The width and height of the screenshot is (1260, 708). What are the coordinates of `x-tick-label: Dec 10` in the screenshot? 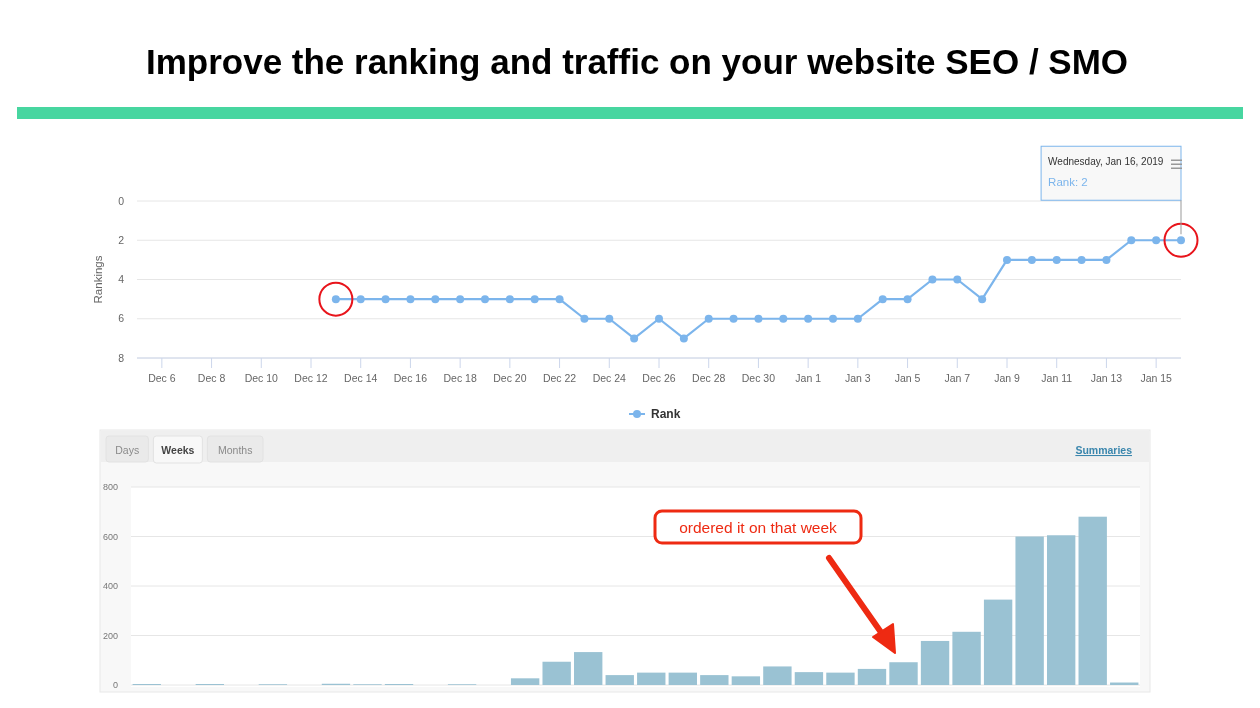 It's located at (261, 378).